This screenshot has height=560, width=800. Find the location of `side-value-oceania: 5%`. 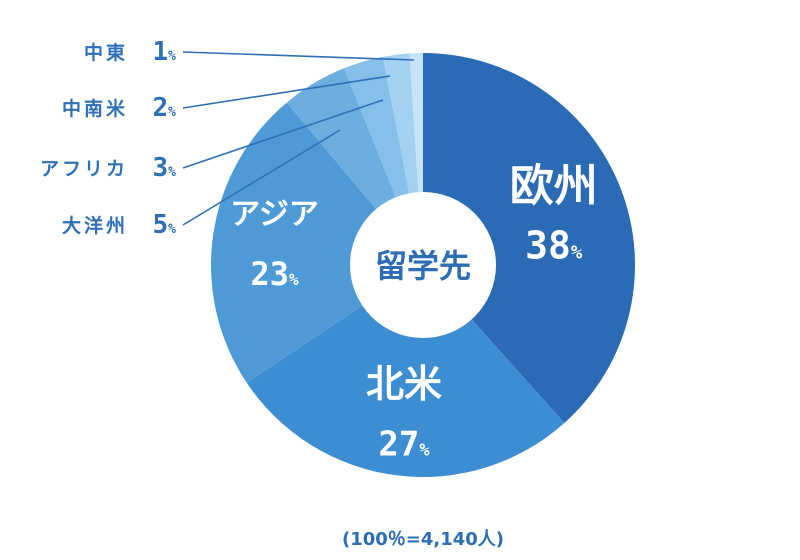

side-value-oceania: 5% is located at coordinates (165, 225).